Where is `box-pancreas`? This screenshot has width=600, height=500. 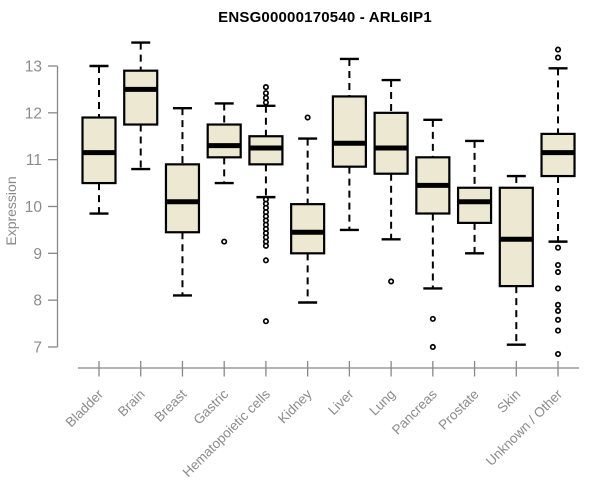
box-pancreas is located at coordinates (433, 234).